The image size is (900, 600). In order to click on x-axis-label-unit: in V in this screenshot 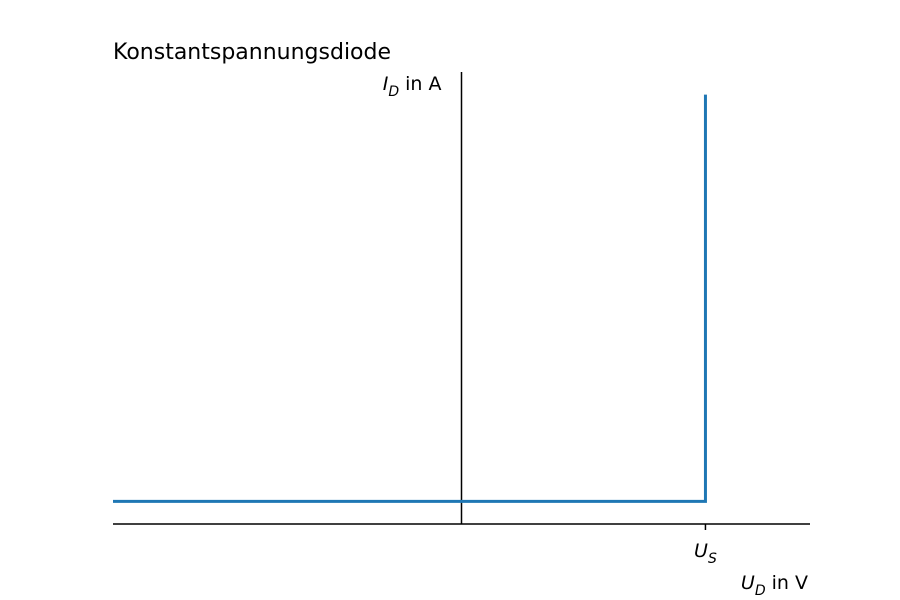, I will do `click(787, 583)`.